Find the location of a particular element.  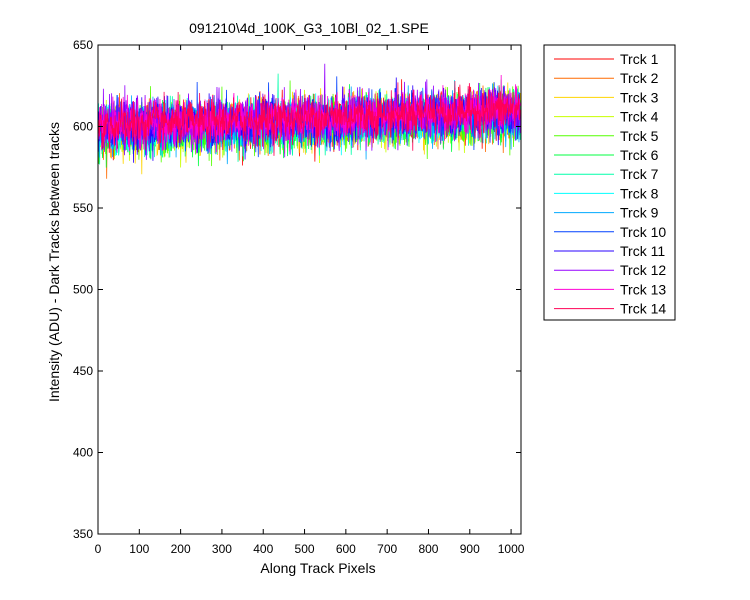

legend-box is located at coordinates (609, 182).